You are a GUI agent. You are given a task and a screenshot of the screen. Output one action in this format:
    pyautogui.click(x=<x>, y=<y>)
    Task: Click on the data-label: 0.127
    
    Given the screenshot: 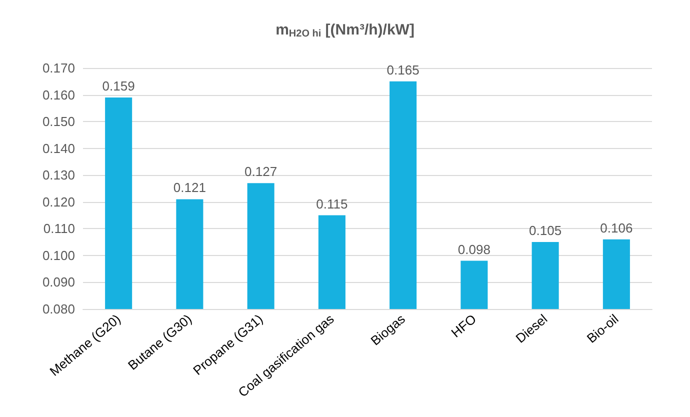 What is the action you would take?
    pyautogui.click(x=261, y=172)
    